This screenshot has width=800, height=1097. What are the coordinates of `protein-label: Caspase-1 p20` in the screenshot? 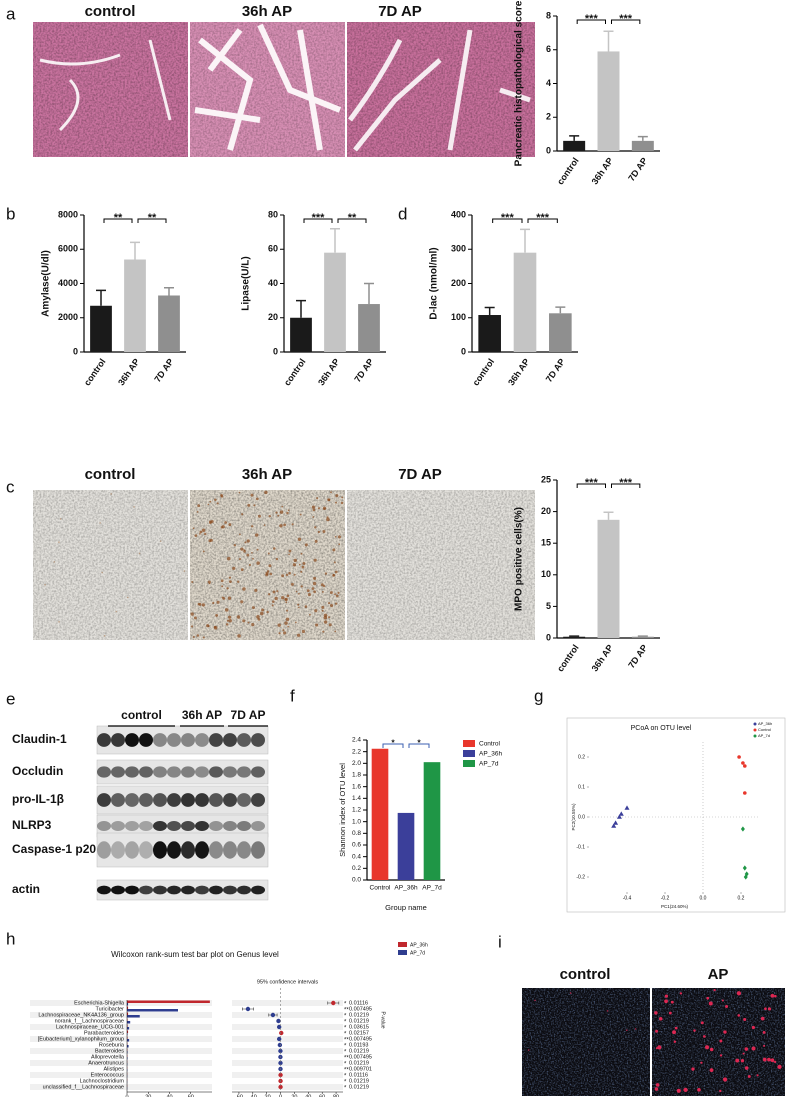 It's located at (54, 849).